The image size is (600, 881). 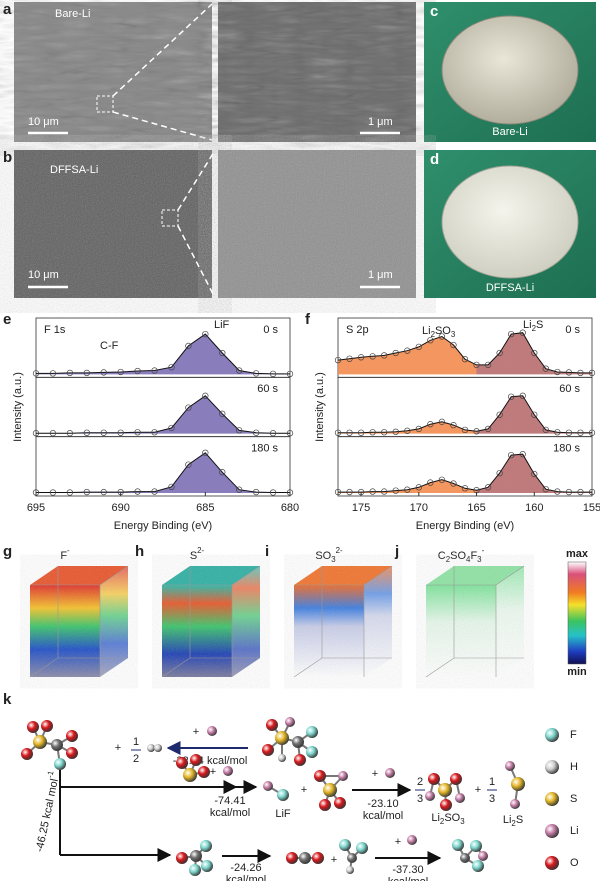 I want to click on legend-label: O, so click(x=574, y=863).